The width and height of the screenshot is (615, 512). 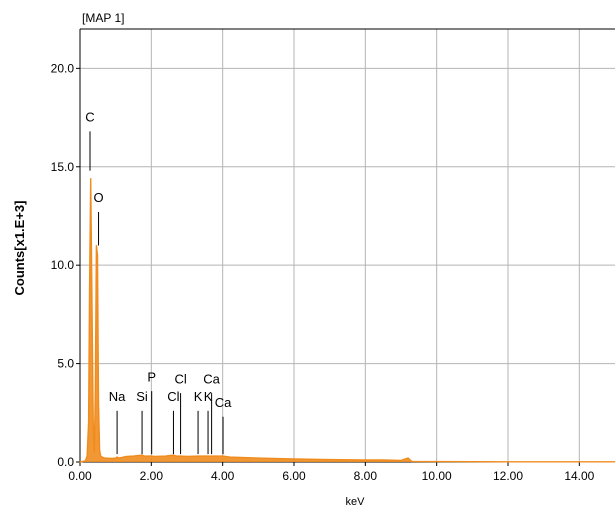 I want to click on x-tick-label: 6.00, so click(x=294, y=476).